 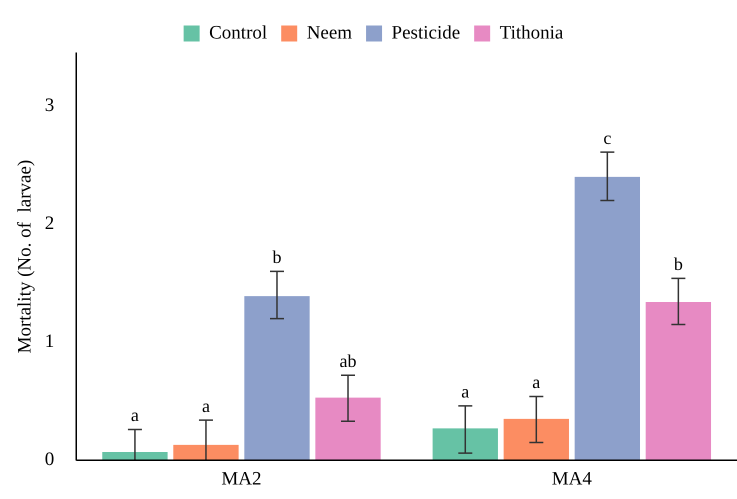 What do you see at coordinates (49, 223) in the screenshot?
I see `y-tick-label: 2` at bounding box center [49, 223].